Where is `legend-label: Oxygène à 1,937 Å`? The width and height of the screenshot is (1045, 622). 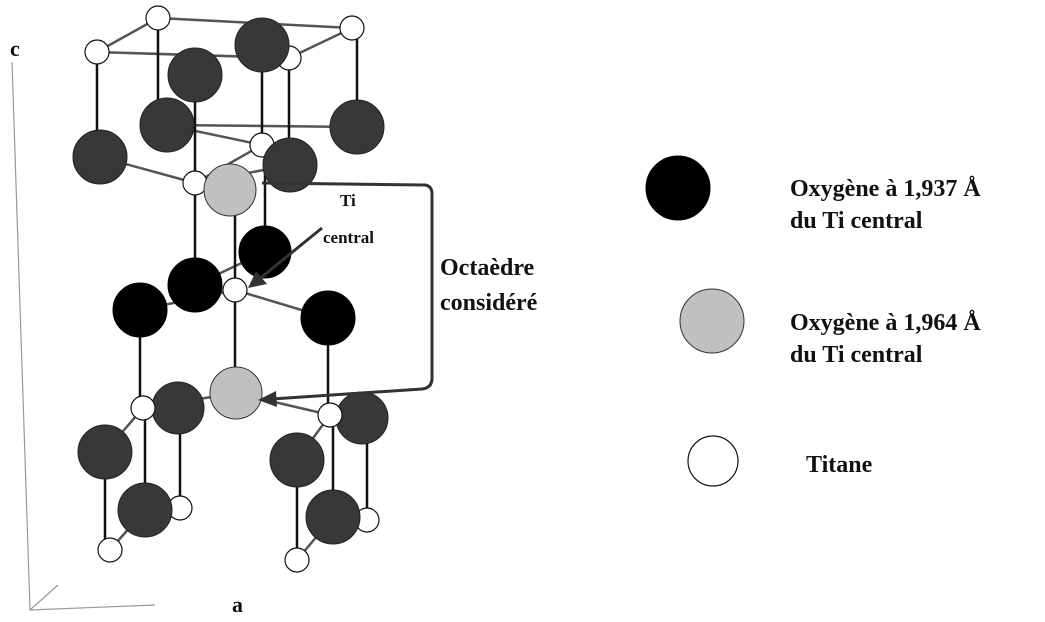 legend-label: Oxygène à 1,937 Å is located at coordinates (885, 189).